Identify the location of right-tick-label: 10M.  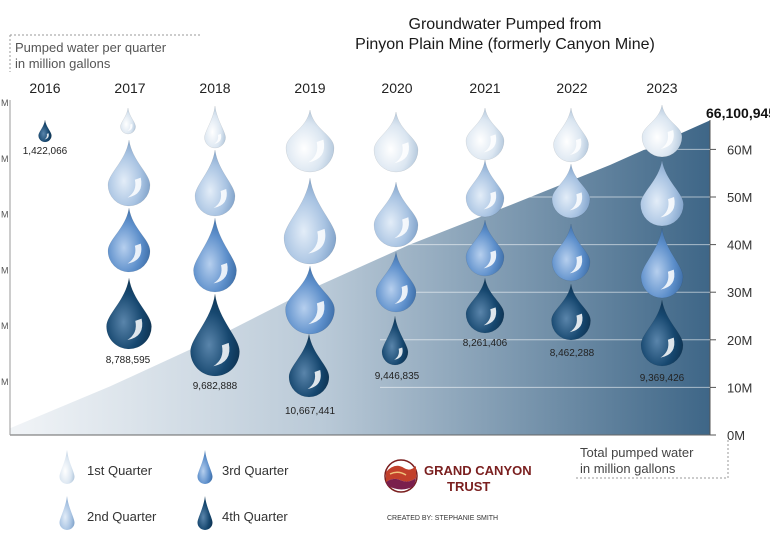
(739, 387).